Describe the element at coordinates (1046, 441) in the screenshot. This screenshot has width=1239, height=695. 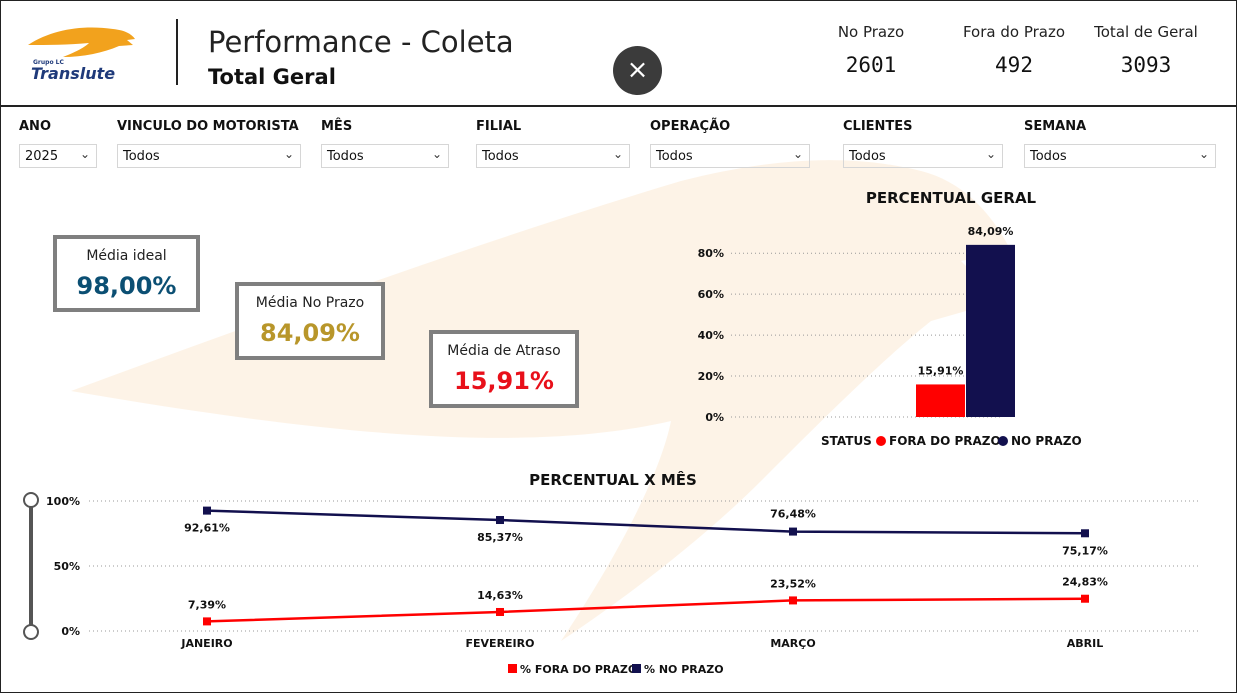
I see `legend-label: NO PRAZO` at that location.